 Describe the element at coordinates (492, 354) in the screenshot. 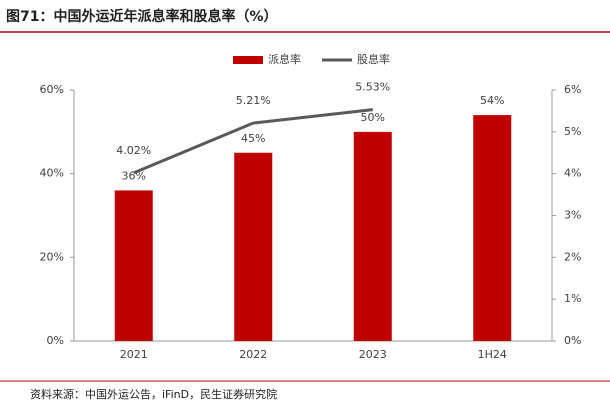

I see `x-tick-label: 1H24` at that location.